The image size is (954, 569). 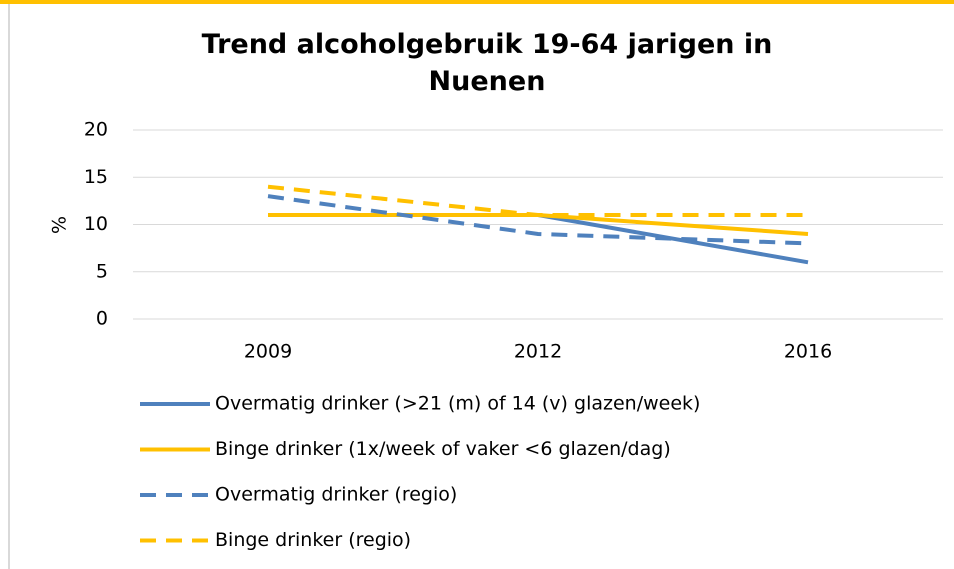 I want to click on x-tick-label: 2009, so click(x=268, y=352).